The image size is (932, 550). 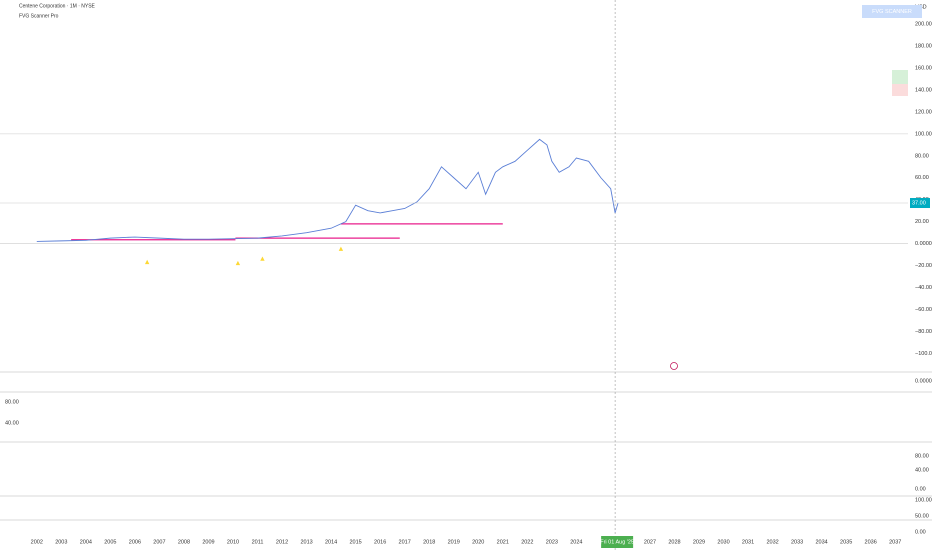 I want to click on x-tick-label: 2010, so click(x=233, y=542).